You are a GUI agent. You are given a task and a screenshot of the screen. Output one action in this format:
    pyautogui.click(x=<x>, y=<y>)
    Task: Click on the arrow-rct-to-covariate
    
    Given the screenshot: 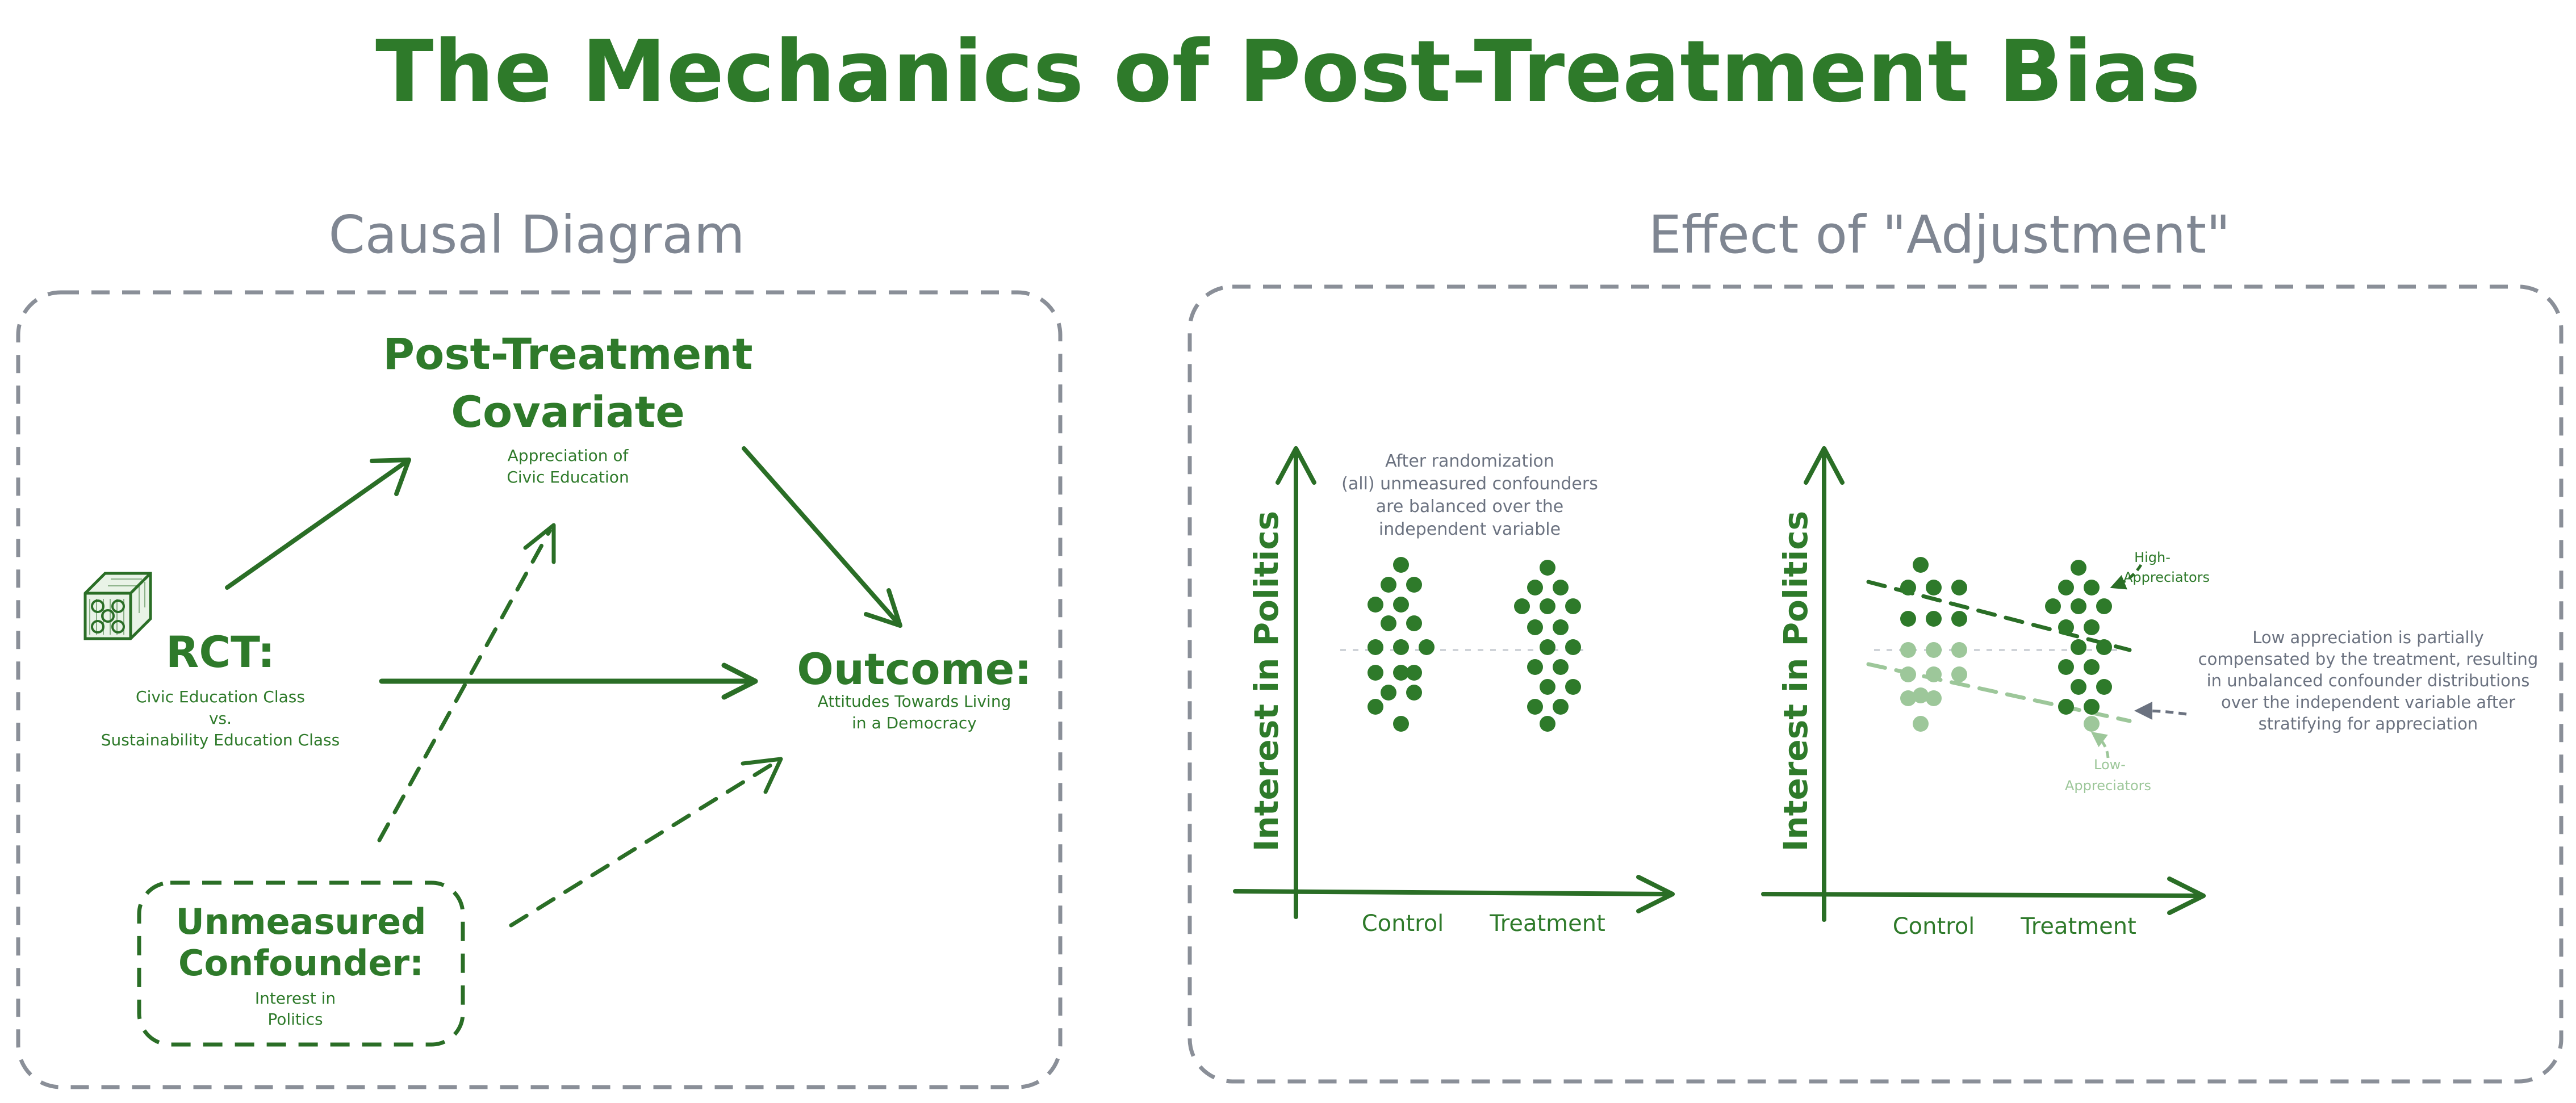 What is the action you would take?
    pyautogui.click(x=318, y=524)
    